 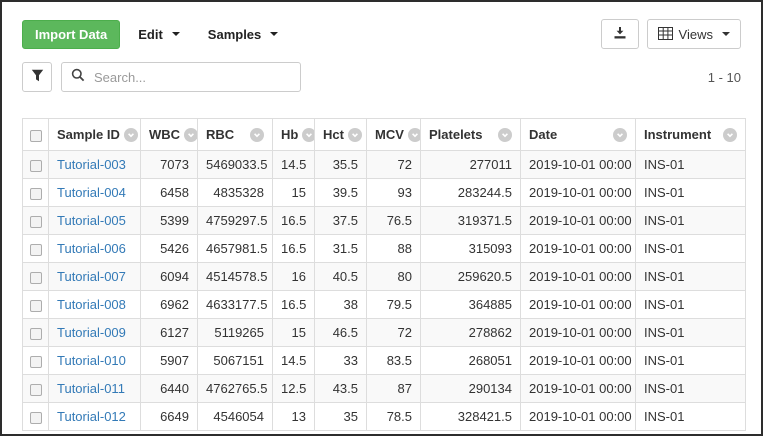 I want to click on mcv-cell: 93, so click(x=393, y=192).